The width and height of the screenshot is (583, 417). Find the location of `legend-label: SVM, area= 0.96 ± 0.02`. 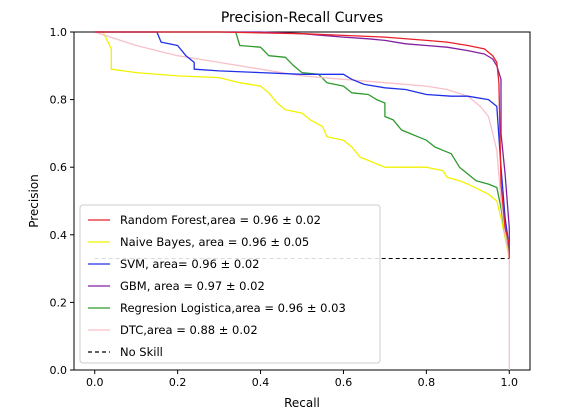

legend-label: SVM, area= 0.96 ± 0.02 is located at coordinates (190, 264).